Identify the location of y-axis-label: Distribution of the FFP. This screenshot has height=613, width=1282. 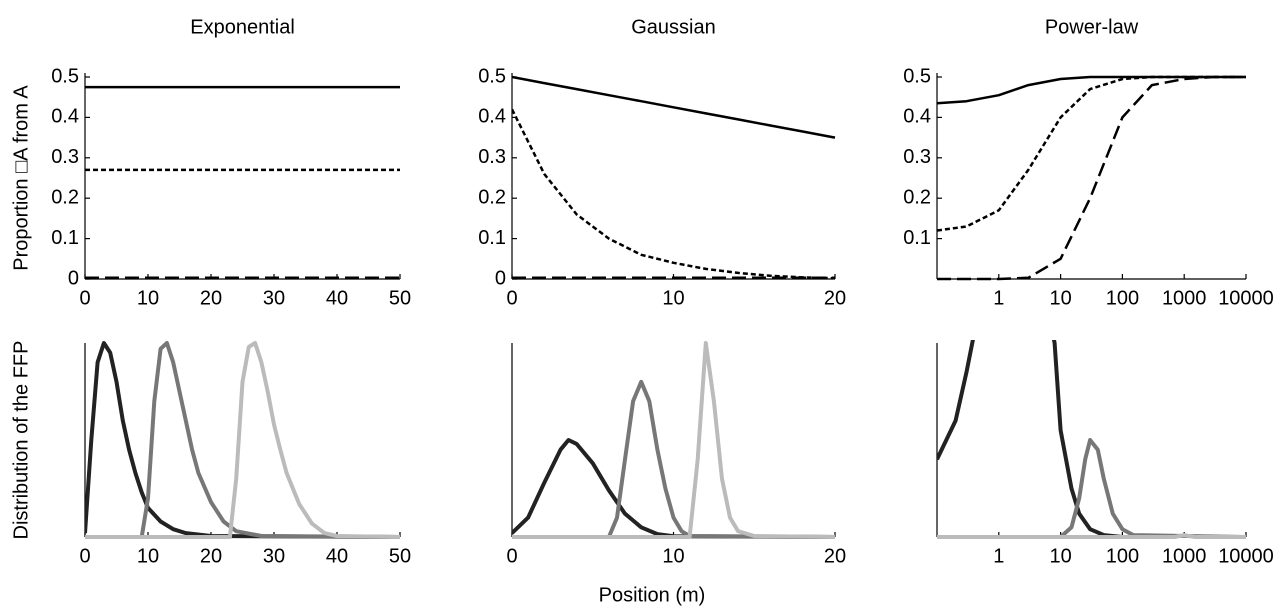
(21, 440).